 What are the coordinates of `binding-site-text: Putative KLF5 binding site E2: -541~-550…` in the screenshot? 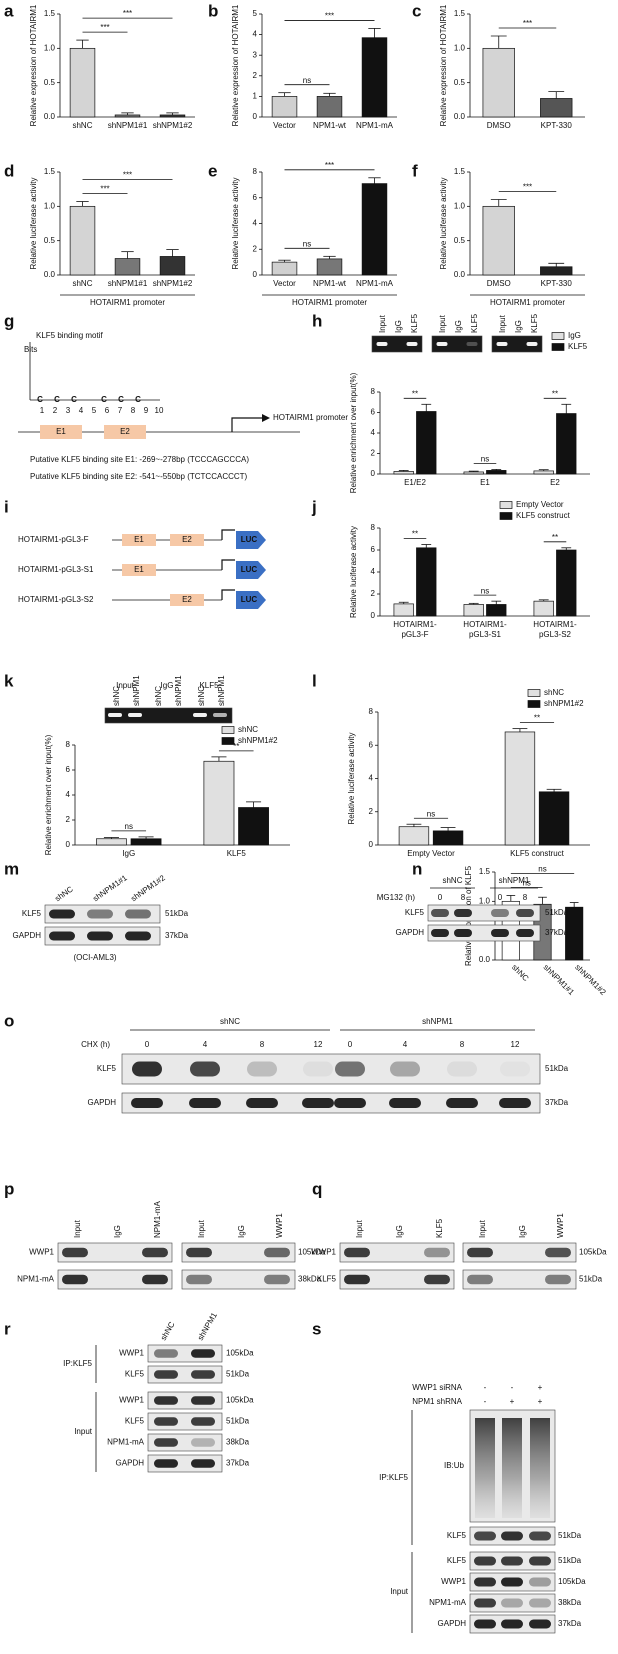 It's located at (139, 476).